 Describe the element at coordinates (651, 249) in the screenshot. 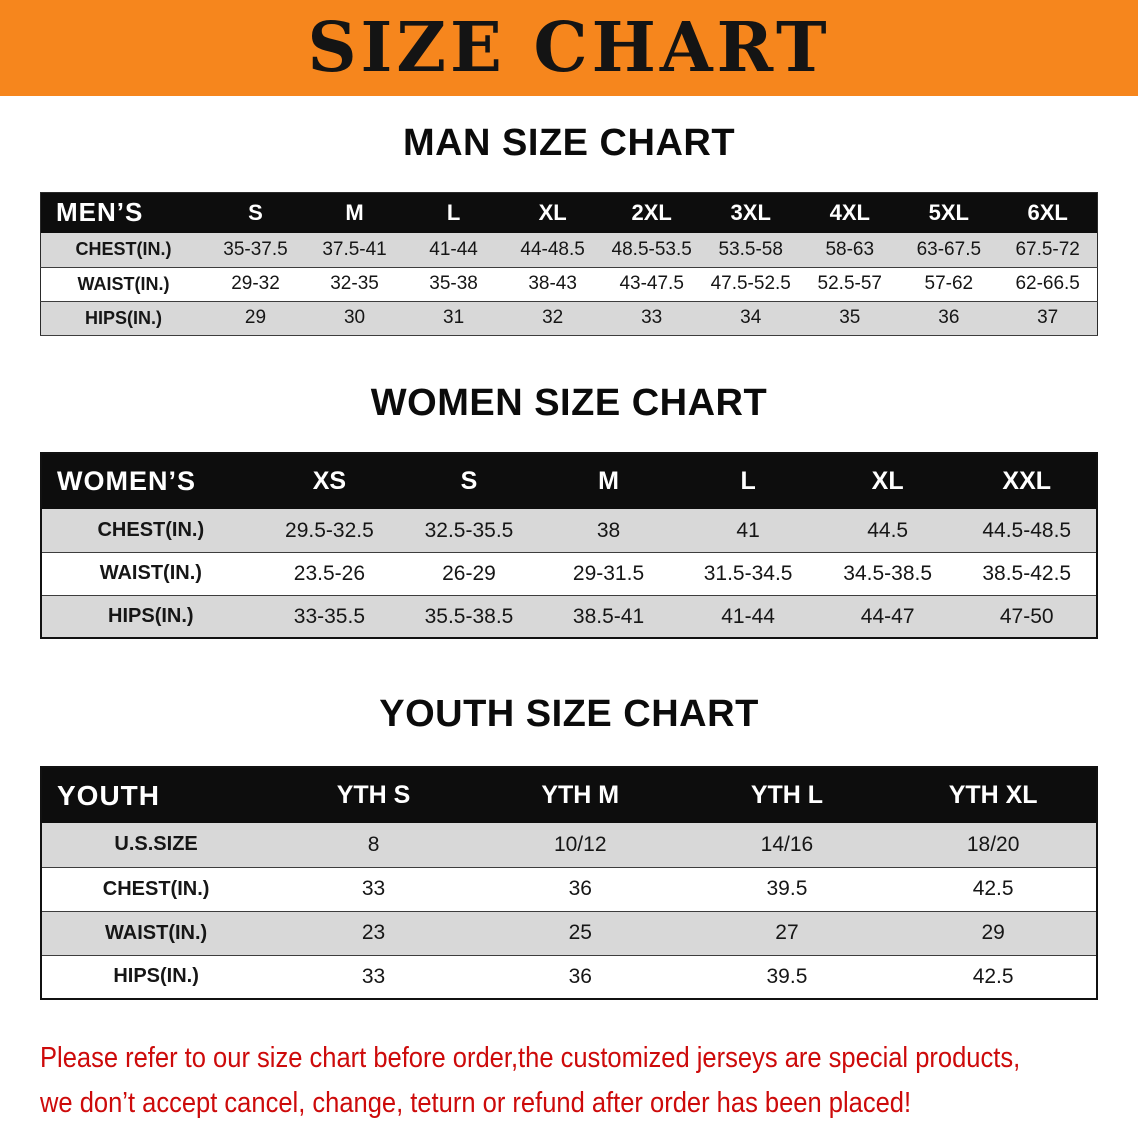

I see `size-value-cell: 48.5-53.5` at that location.